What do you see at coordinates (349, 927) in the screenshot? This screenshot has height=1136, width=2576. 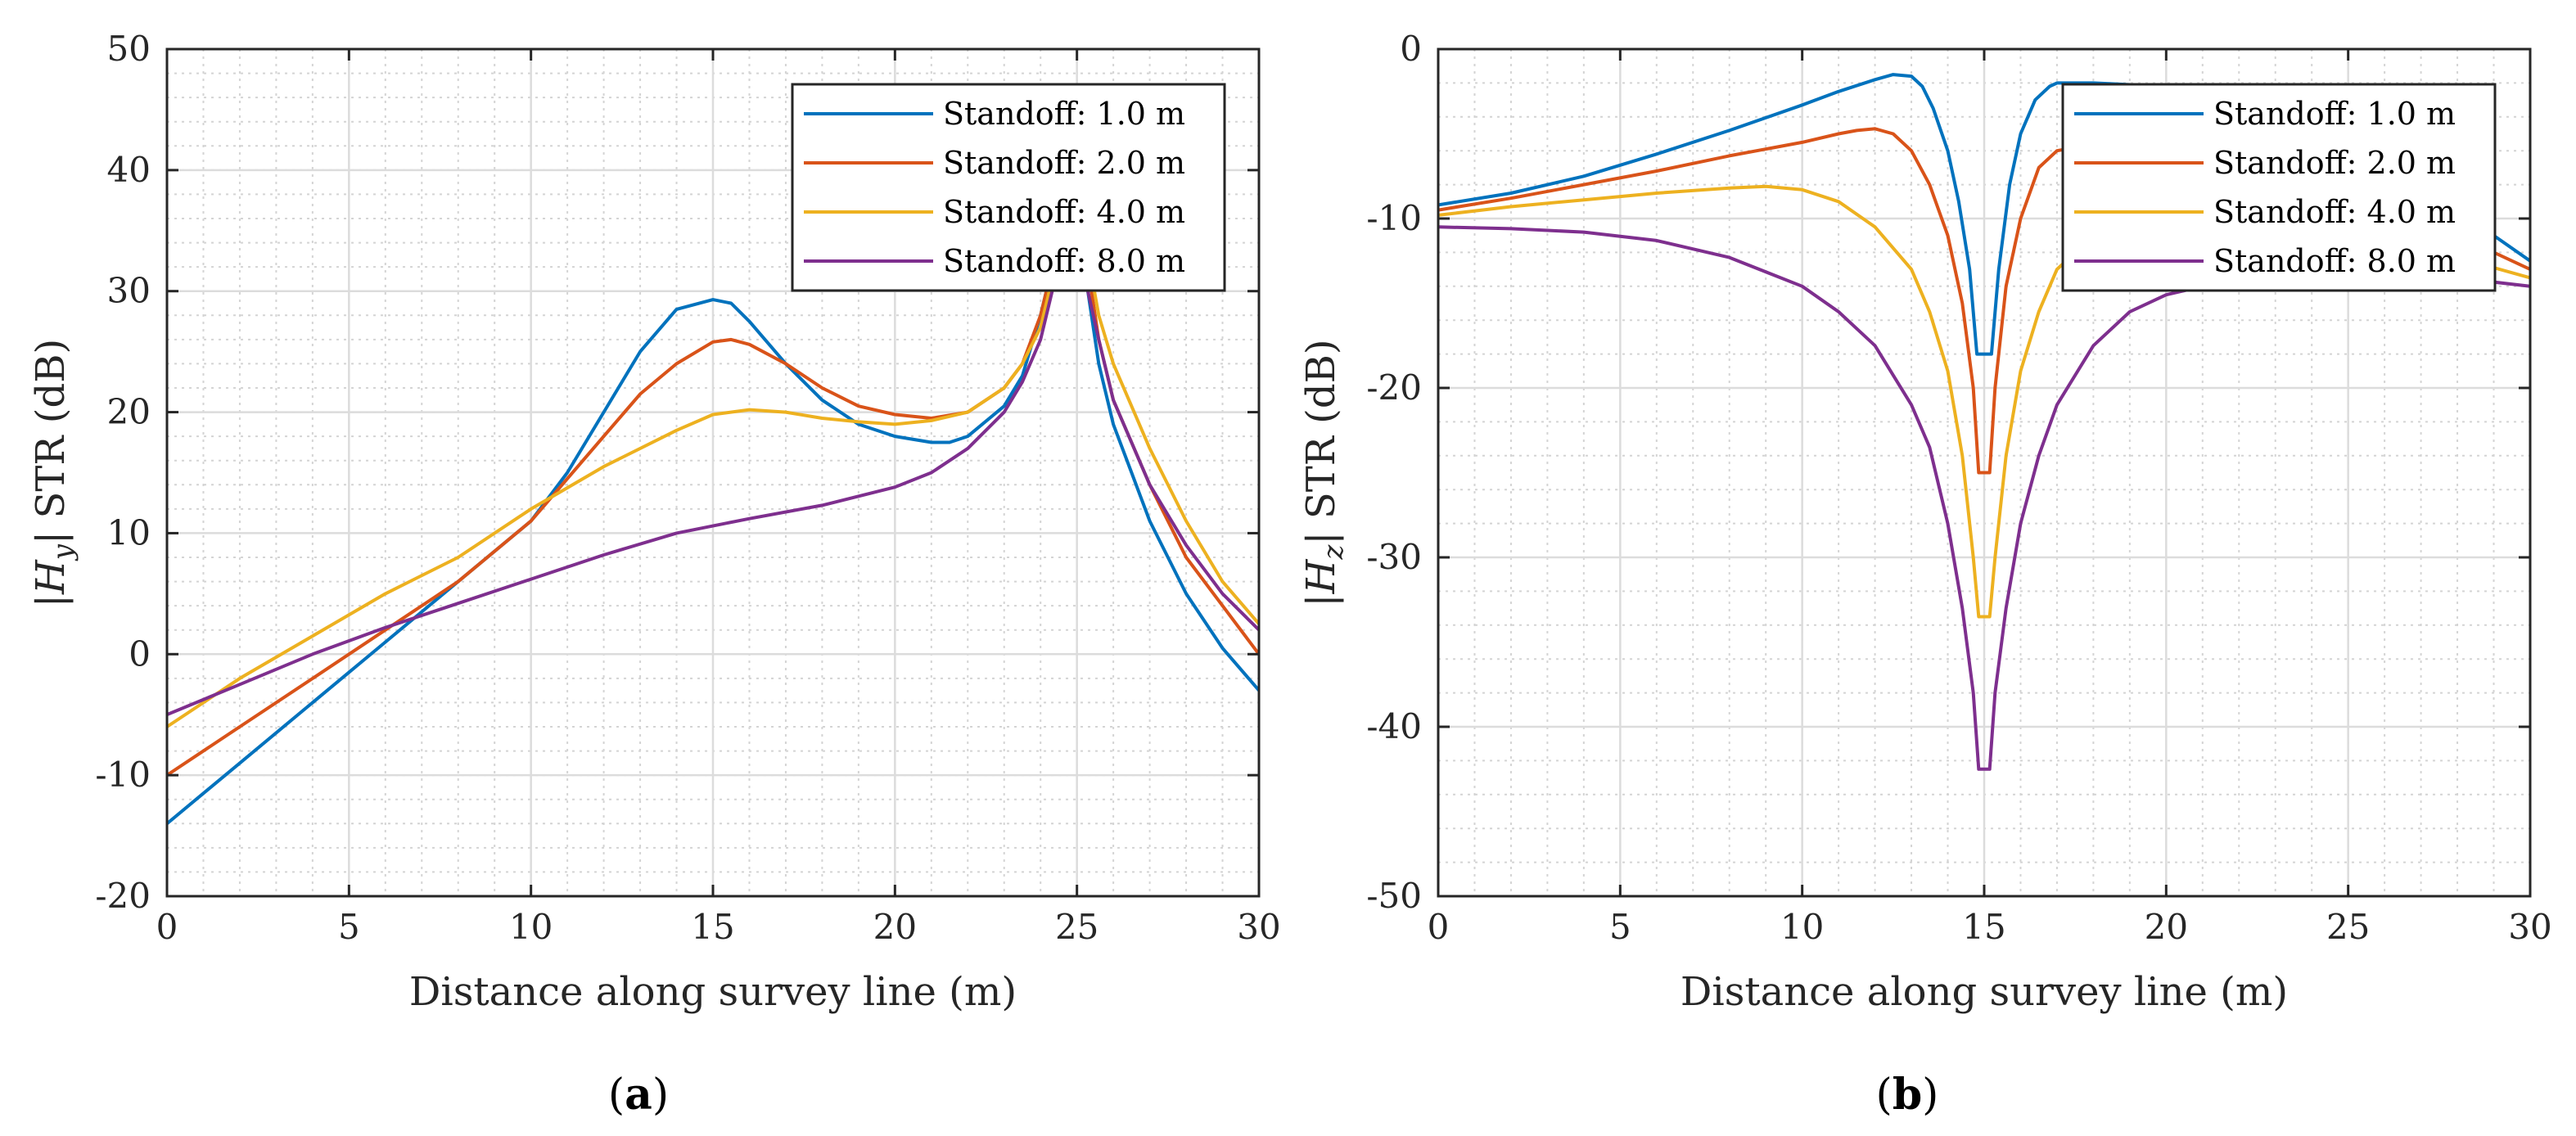 I see `chart-a-x-tick-label: 5` at bounding box center [349, 927].